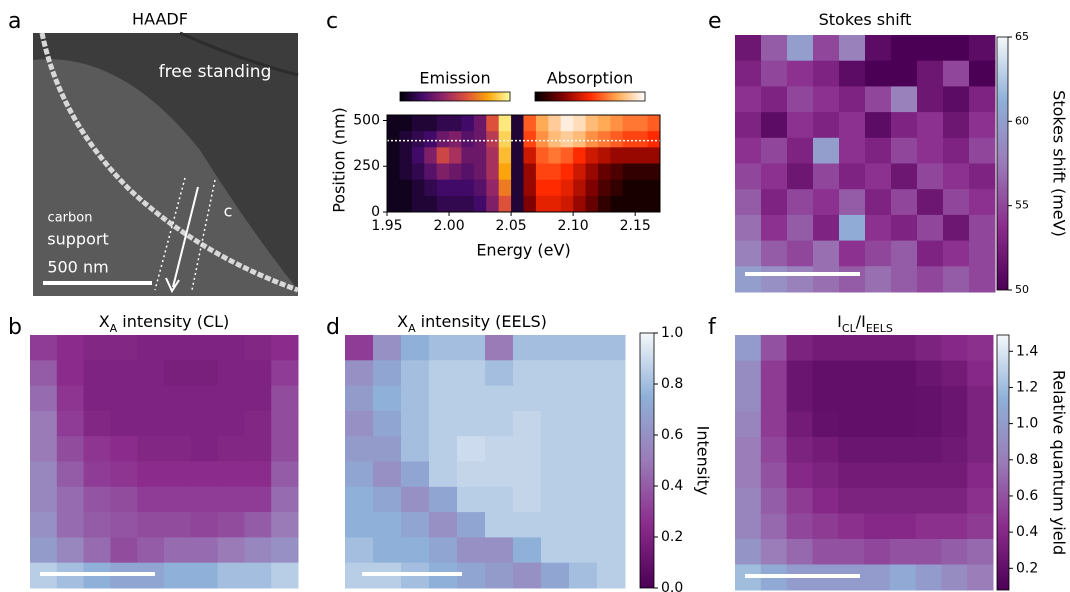 The image size is (1070, 592). What do you see at coordinates (849, 328) in the screenshot?
I see `title-part: CL` at bounding box center [849, 328].